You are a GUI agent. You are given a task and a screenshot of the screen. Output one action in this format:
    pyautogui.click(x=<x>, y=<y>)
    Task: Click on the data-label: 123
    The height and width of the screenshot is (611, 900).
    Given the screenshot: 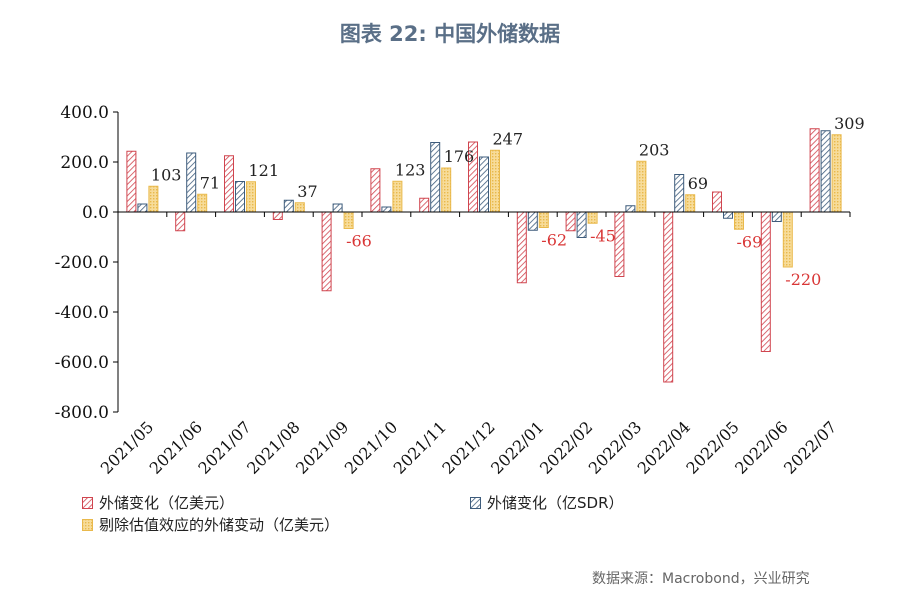 What is the action you would take?
    pyautogui.click(x=410, y=169)
    